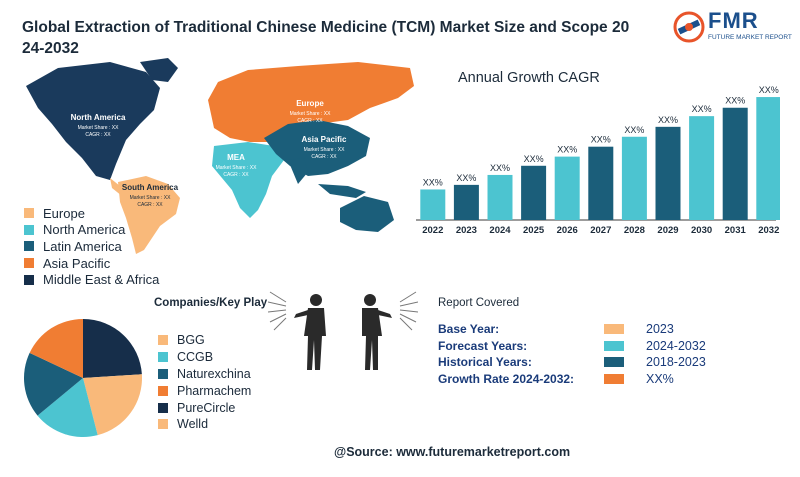 The image size is (800, 477). I want to click on x-tick-label: 2031, so click(736, 230).